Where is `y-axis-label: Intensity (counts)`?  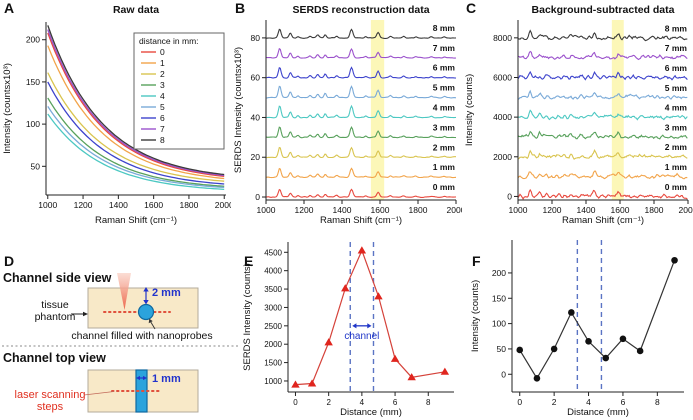 y-axis-label: Intensity (counts) is located at coordinates (475, 316).